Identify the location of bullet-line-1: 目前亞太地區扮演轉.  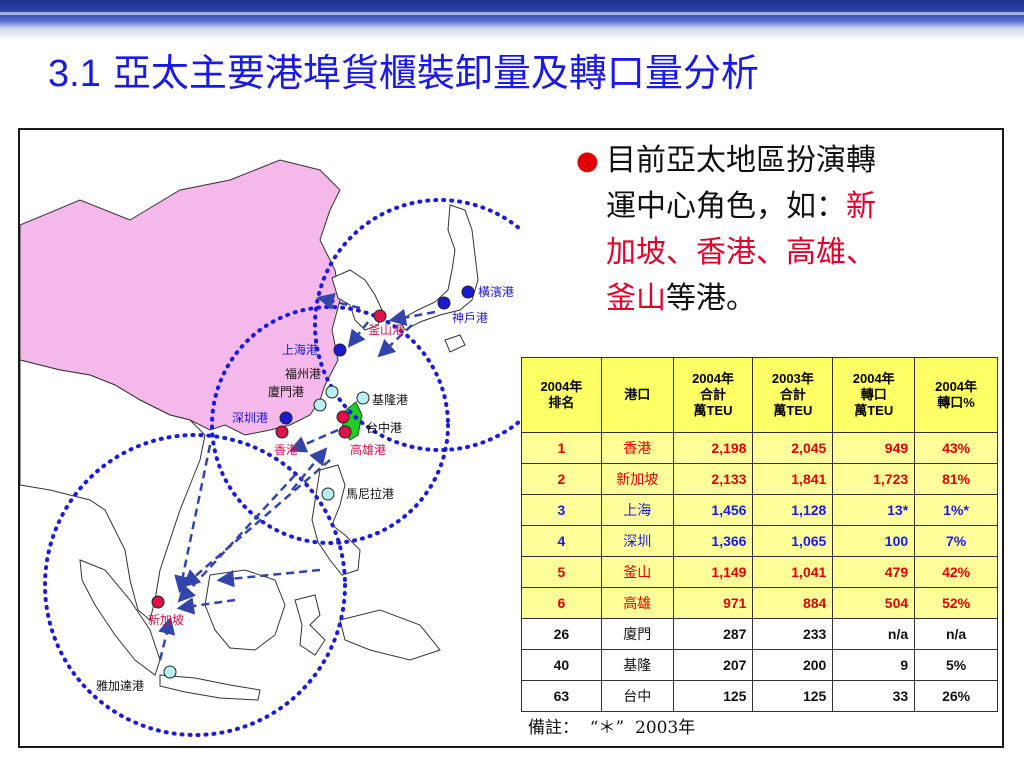
(741, 160).